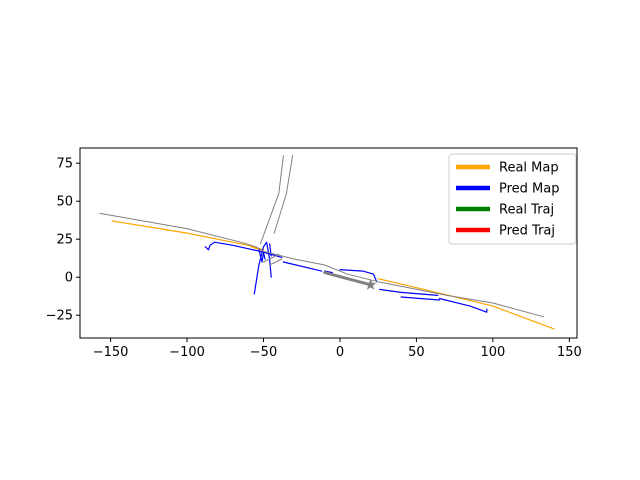 This screenshot has height=480, width=640. What do you see at coordinates (59, 316) in the screenshot?
I see `y-tick-label: −25` at bounding box center [59, 316].